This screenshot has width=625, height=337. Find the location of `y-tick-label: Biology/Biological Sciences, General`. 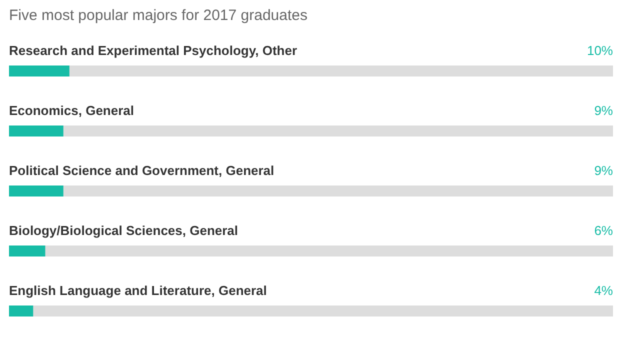

y-tick-label: Biology/Biological Sciences, General is located at coordinates (123, 230).